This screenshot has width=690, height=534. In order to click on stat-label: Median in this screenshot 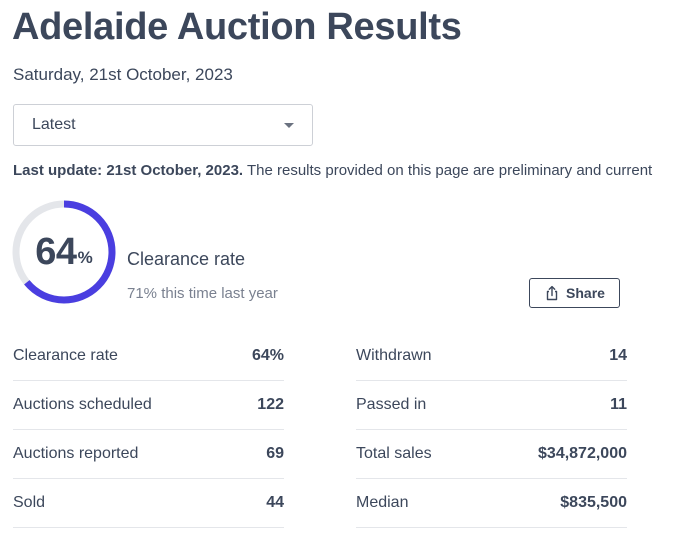, I will do `click(382, 502)`.